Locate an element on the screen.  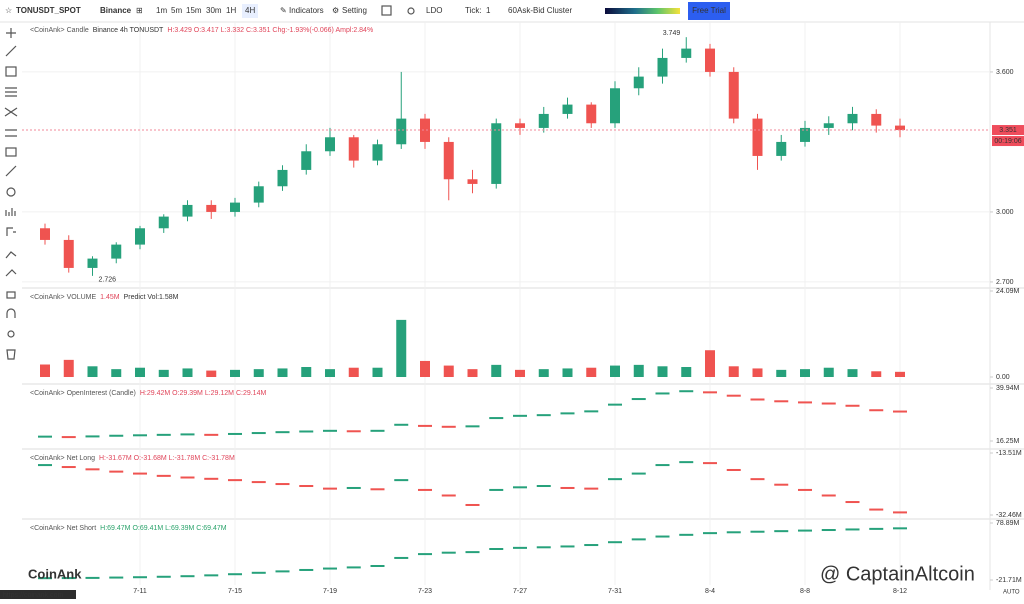
interval: 5m is located at coordinates (176, 10).